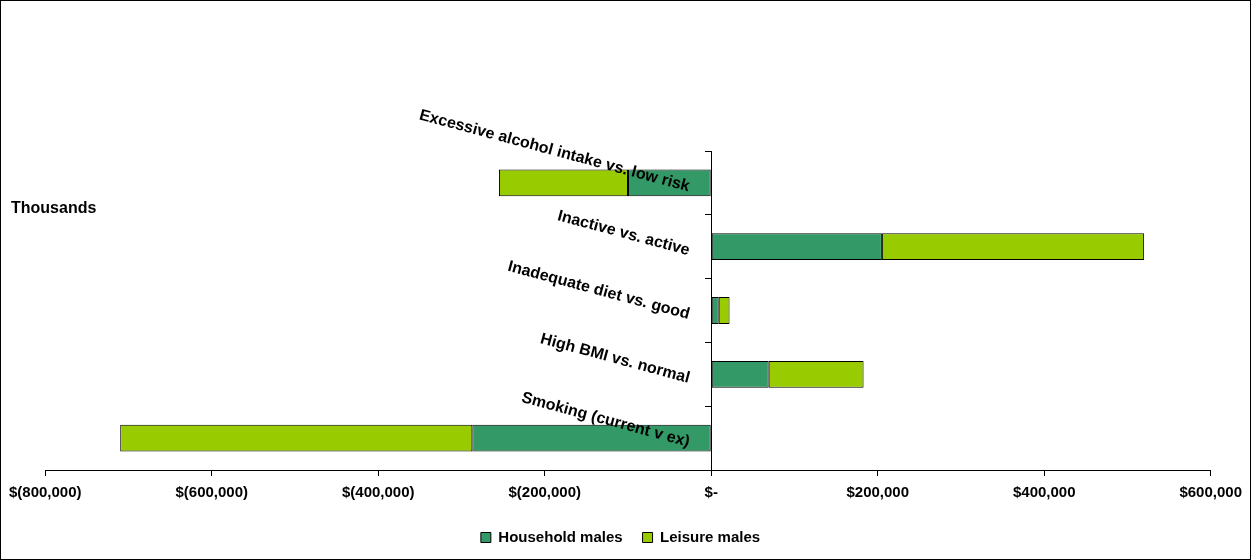  What do you see at coordinates (378, 492) in the screenshot?
I see `x-tick-label: $(400,000)` at bounding box center [378, 492].